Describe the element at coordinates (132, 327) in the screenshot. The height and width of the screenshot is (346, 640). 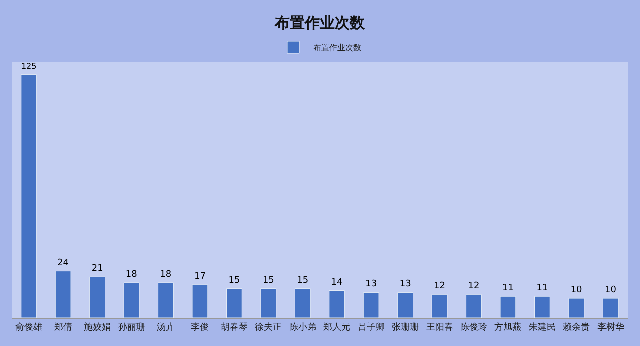
I see `x-tick-label: 孙丽珊` at that location.